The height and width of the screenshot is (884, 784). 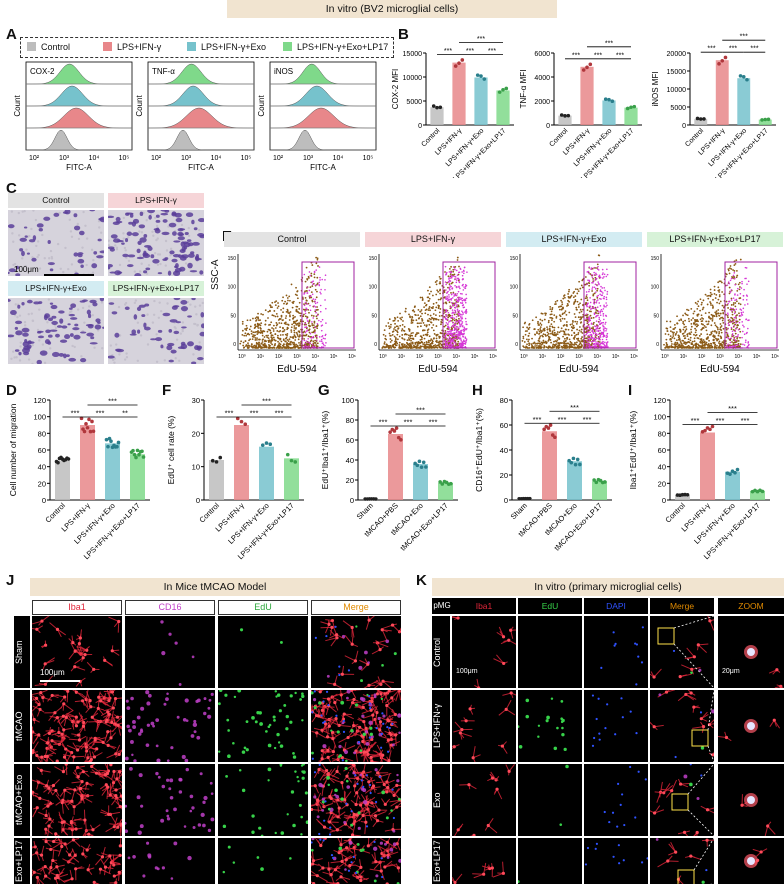 What do you see at coordinates (241, 462) in the screenshot?
I see `bar` at bounding box center [241, 462].